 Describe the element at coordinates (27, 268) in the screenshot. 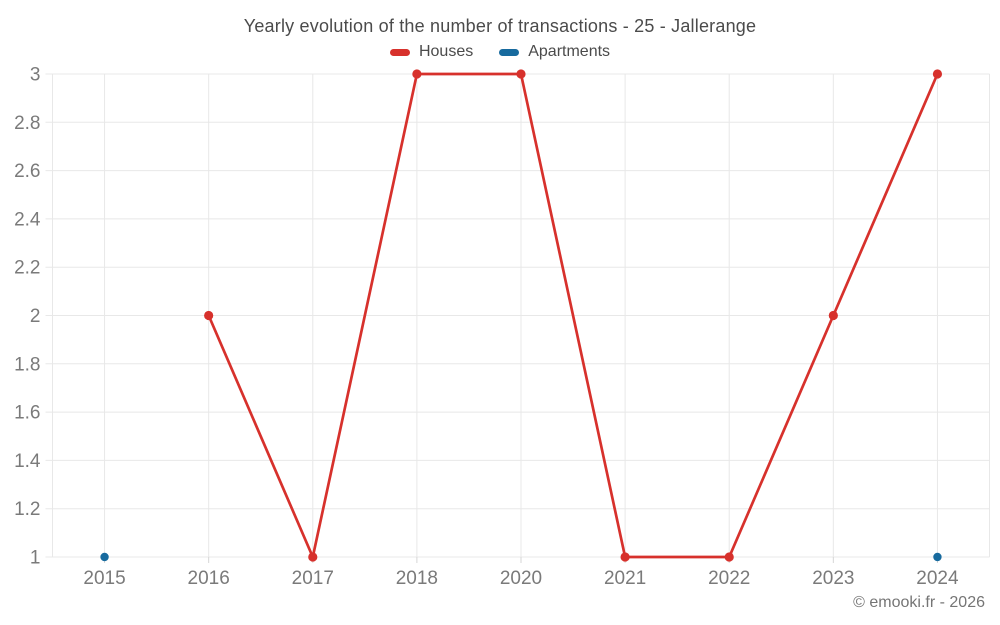

I see `y-tick-label: 2.2` at that location.